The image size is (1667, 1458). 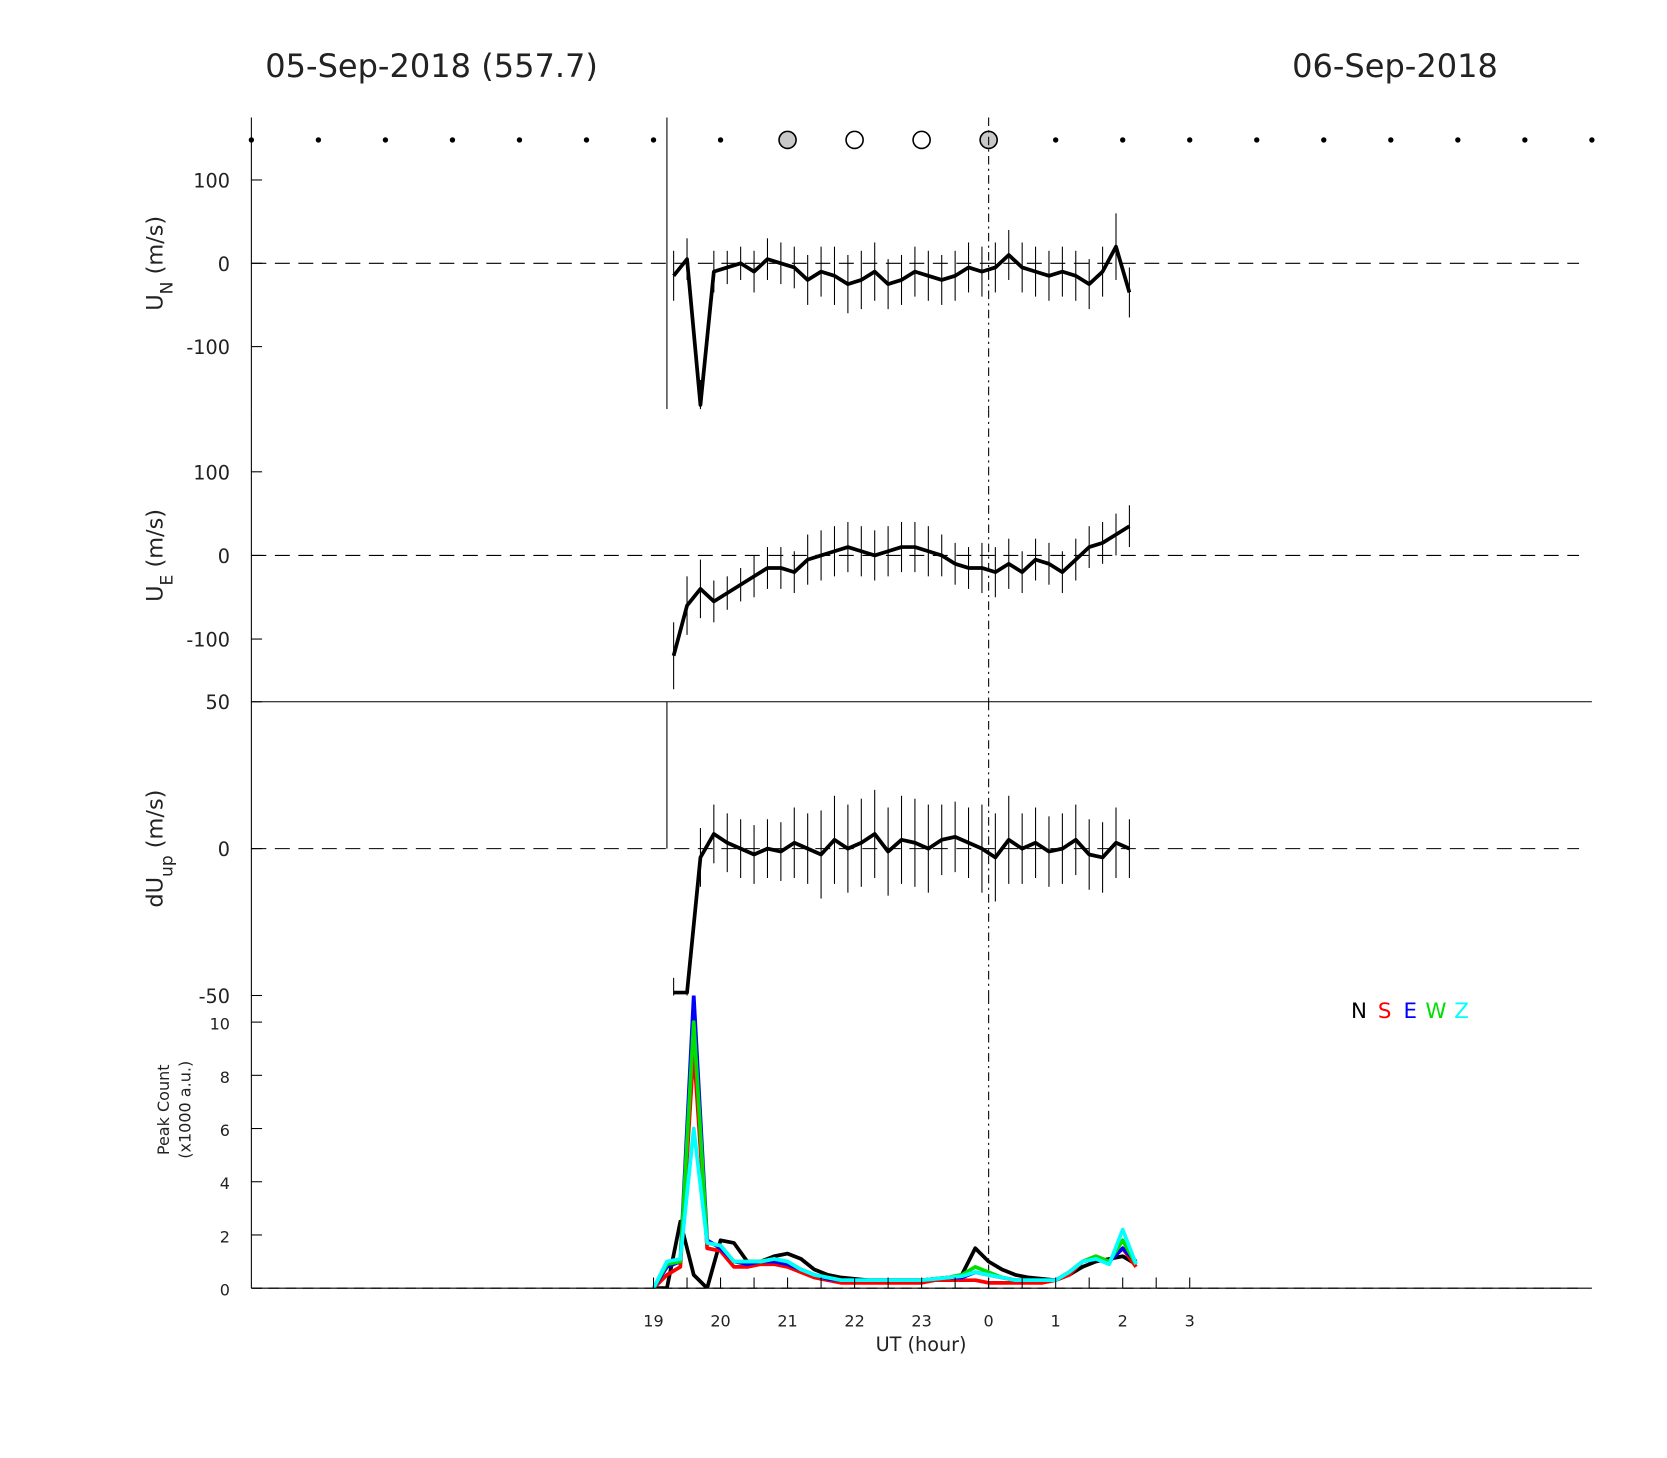 I want to click on y-axis-label: dUup (m/s), so click(x=160, y=849).